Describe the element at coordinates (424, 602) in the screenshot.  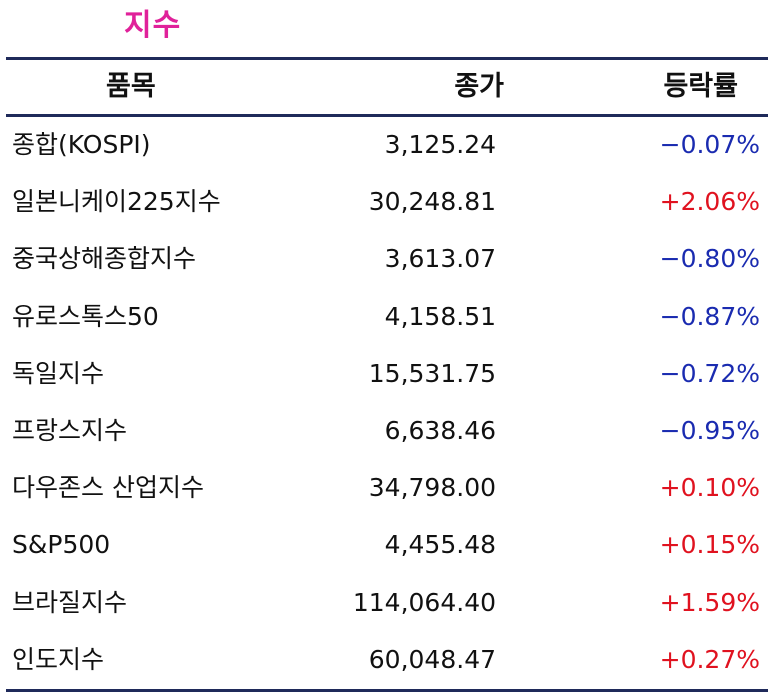
I see `index-close: 114,064.40` at that location.